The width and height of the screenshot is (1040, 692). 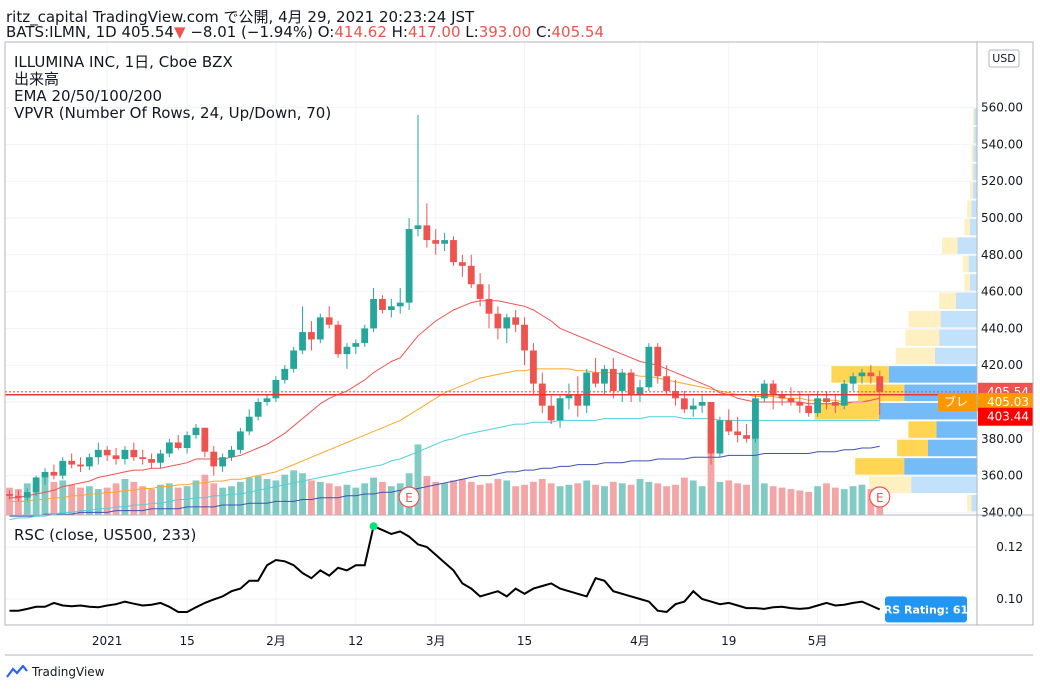 What do you see at coordinates (728, 641) in the screenshot?
I see `time-tick-label: 19` at bounding box center [728, 641].